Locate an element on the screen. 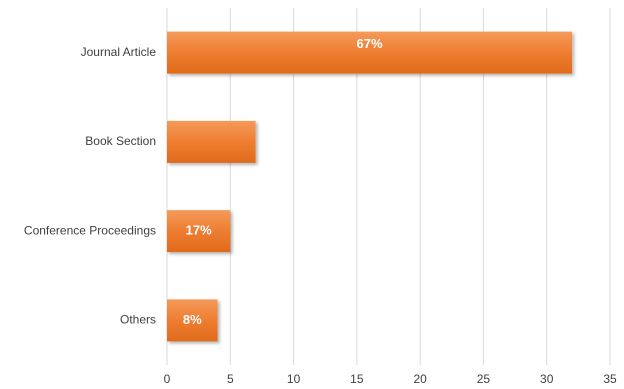 This screenshot has width=624, height=389. x-tick-label: 20 is located at coordinates (420, 379).